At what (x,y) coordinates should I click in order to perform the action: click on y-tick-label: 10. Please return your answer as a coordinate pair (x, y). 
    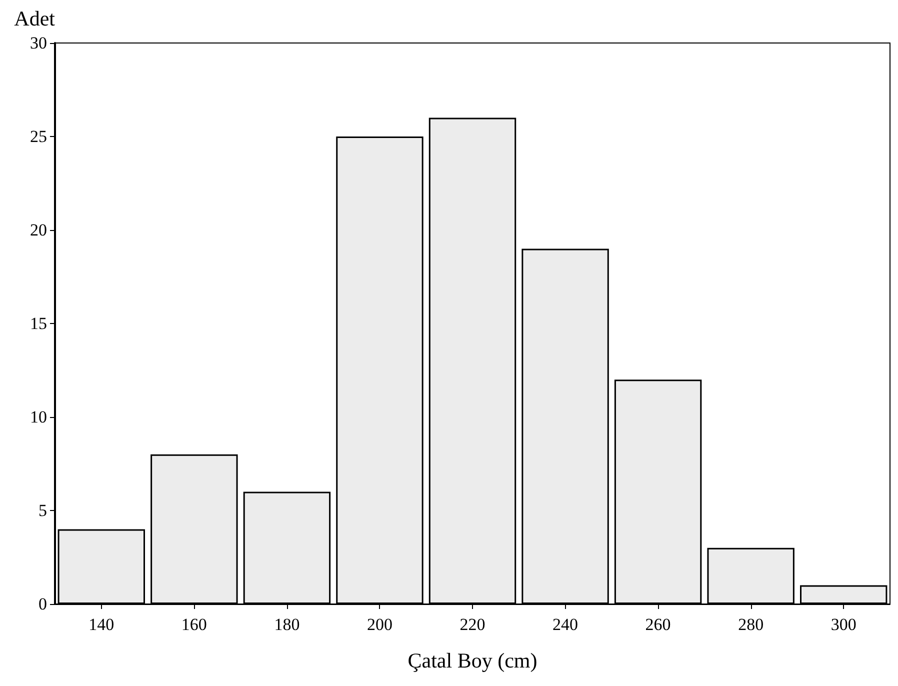
    Looking at the image, I should click on (38, 417).